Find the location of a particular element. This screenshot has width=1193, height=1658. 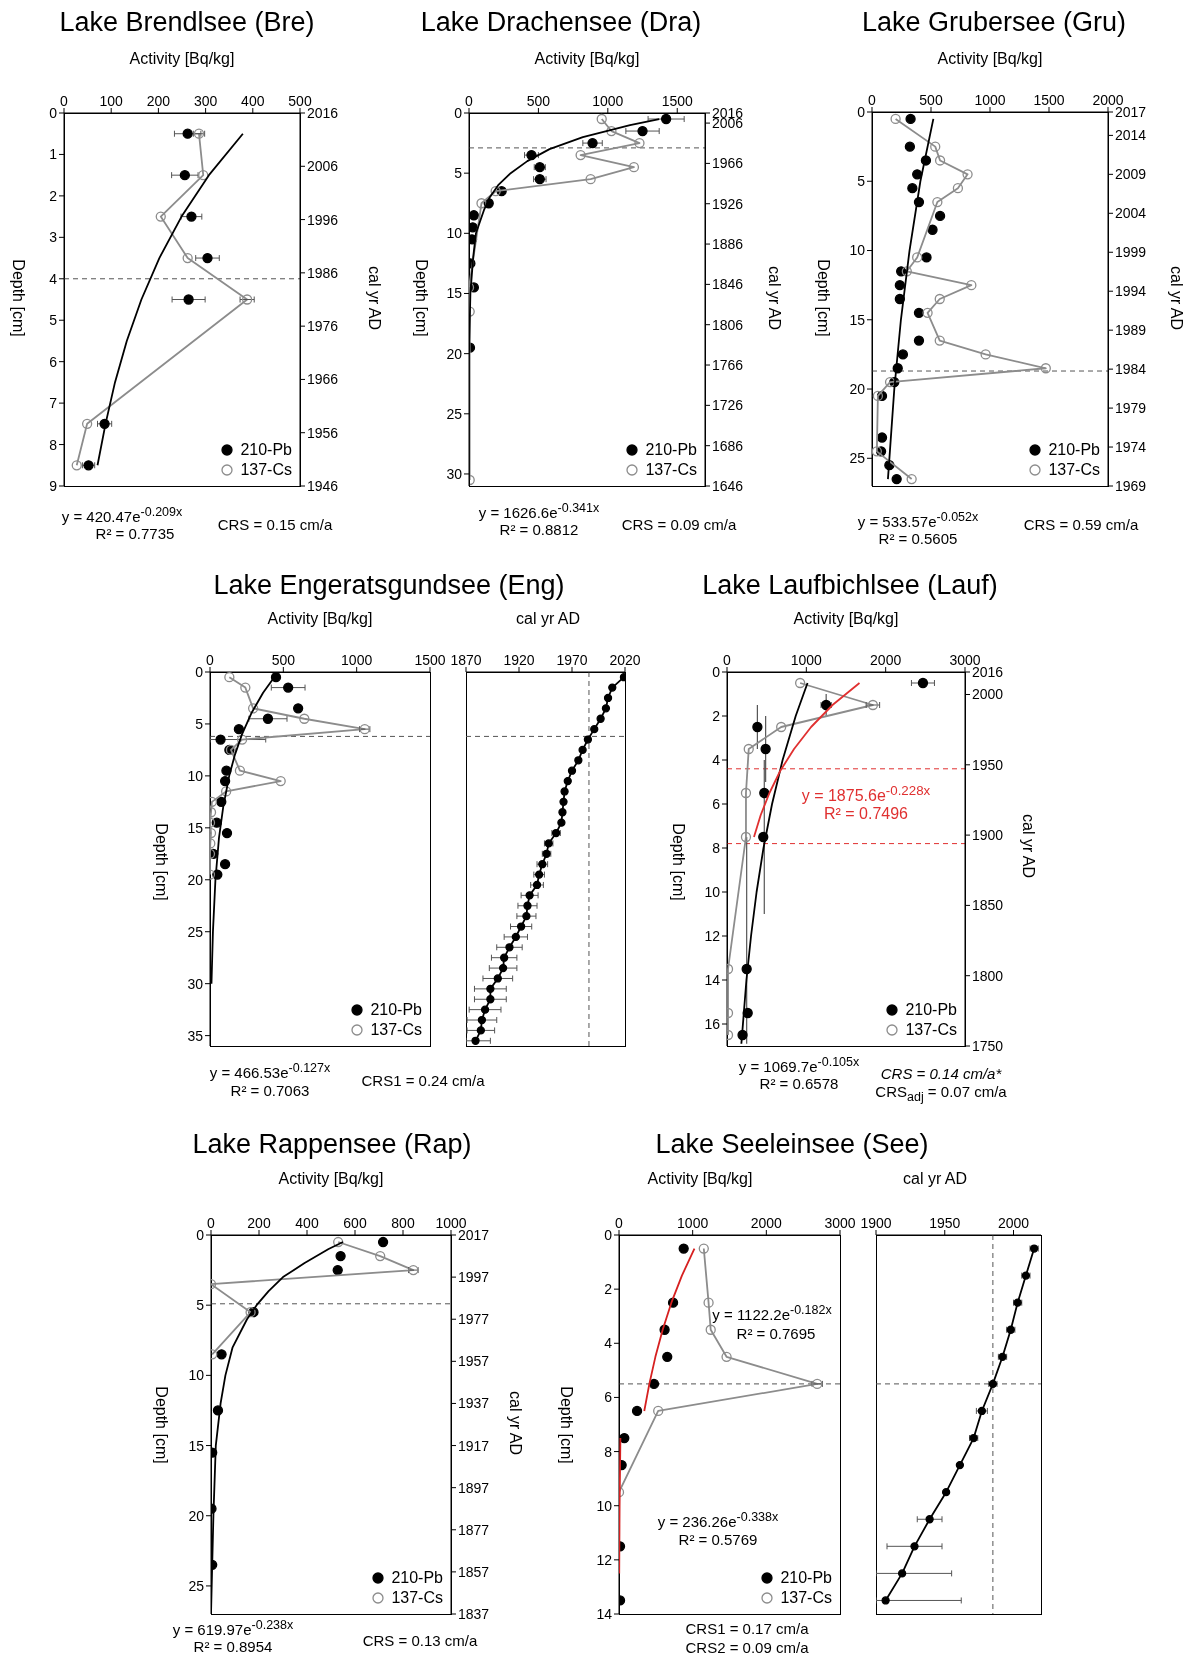

y2-tick-label: 1726 is located at coordinates (728, 405).